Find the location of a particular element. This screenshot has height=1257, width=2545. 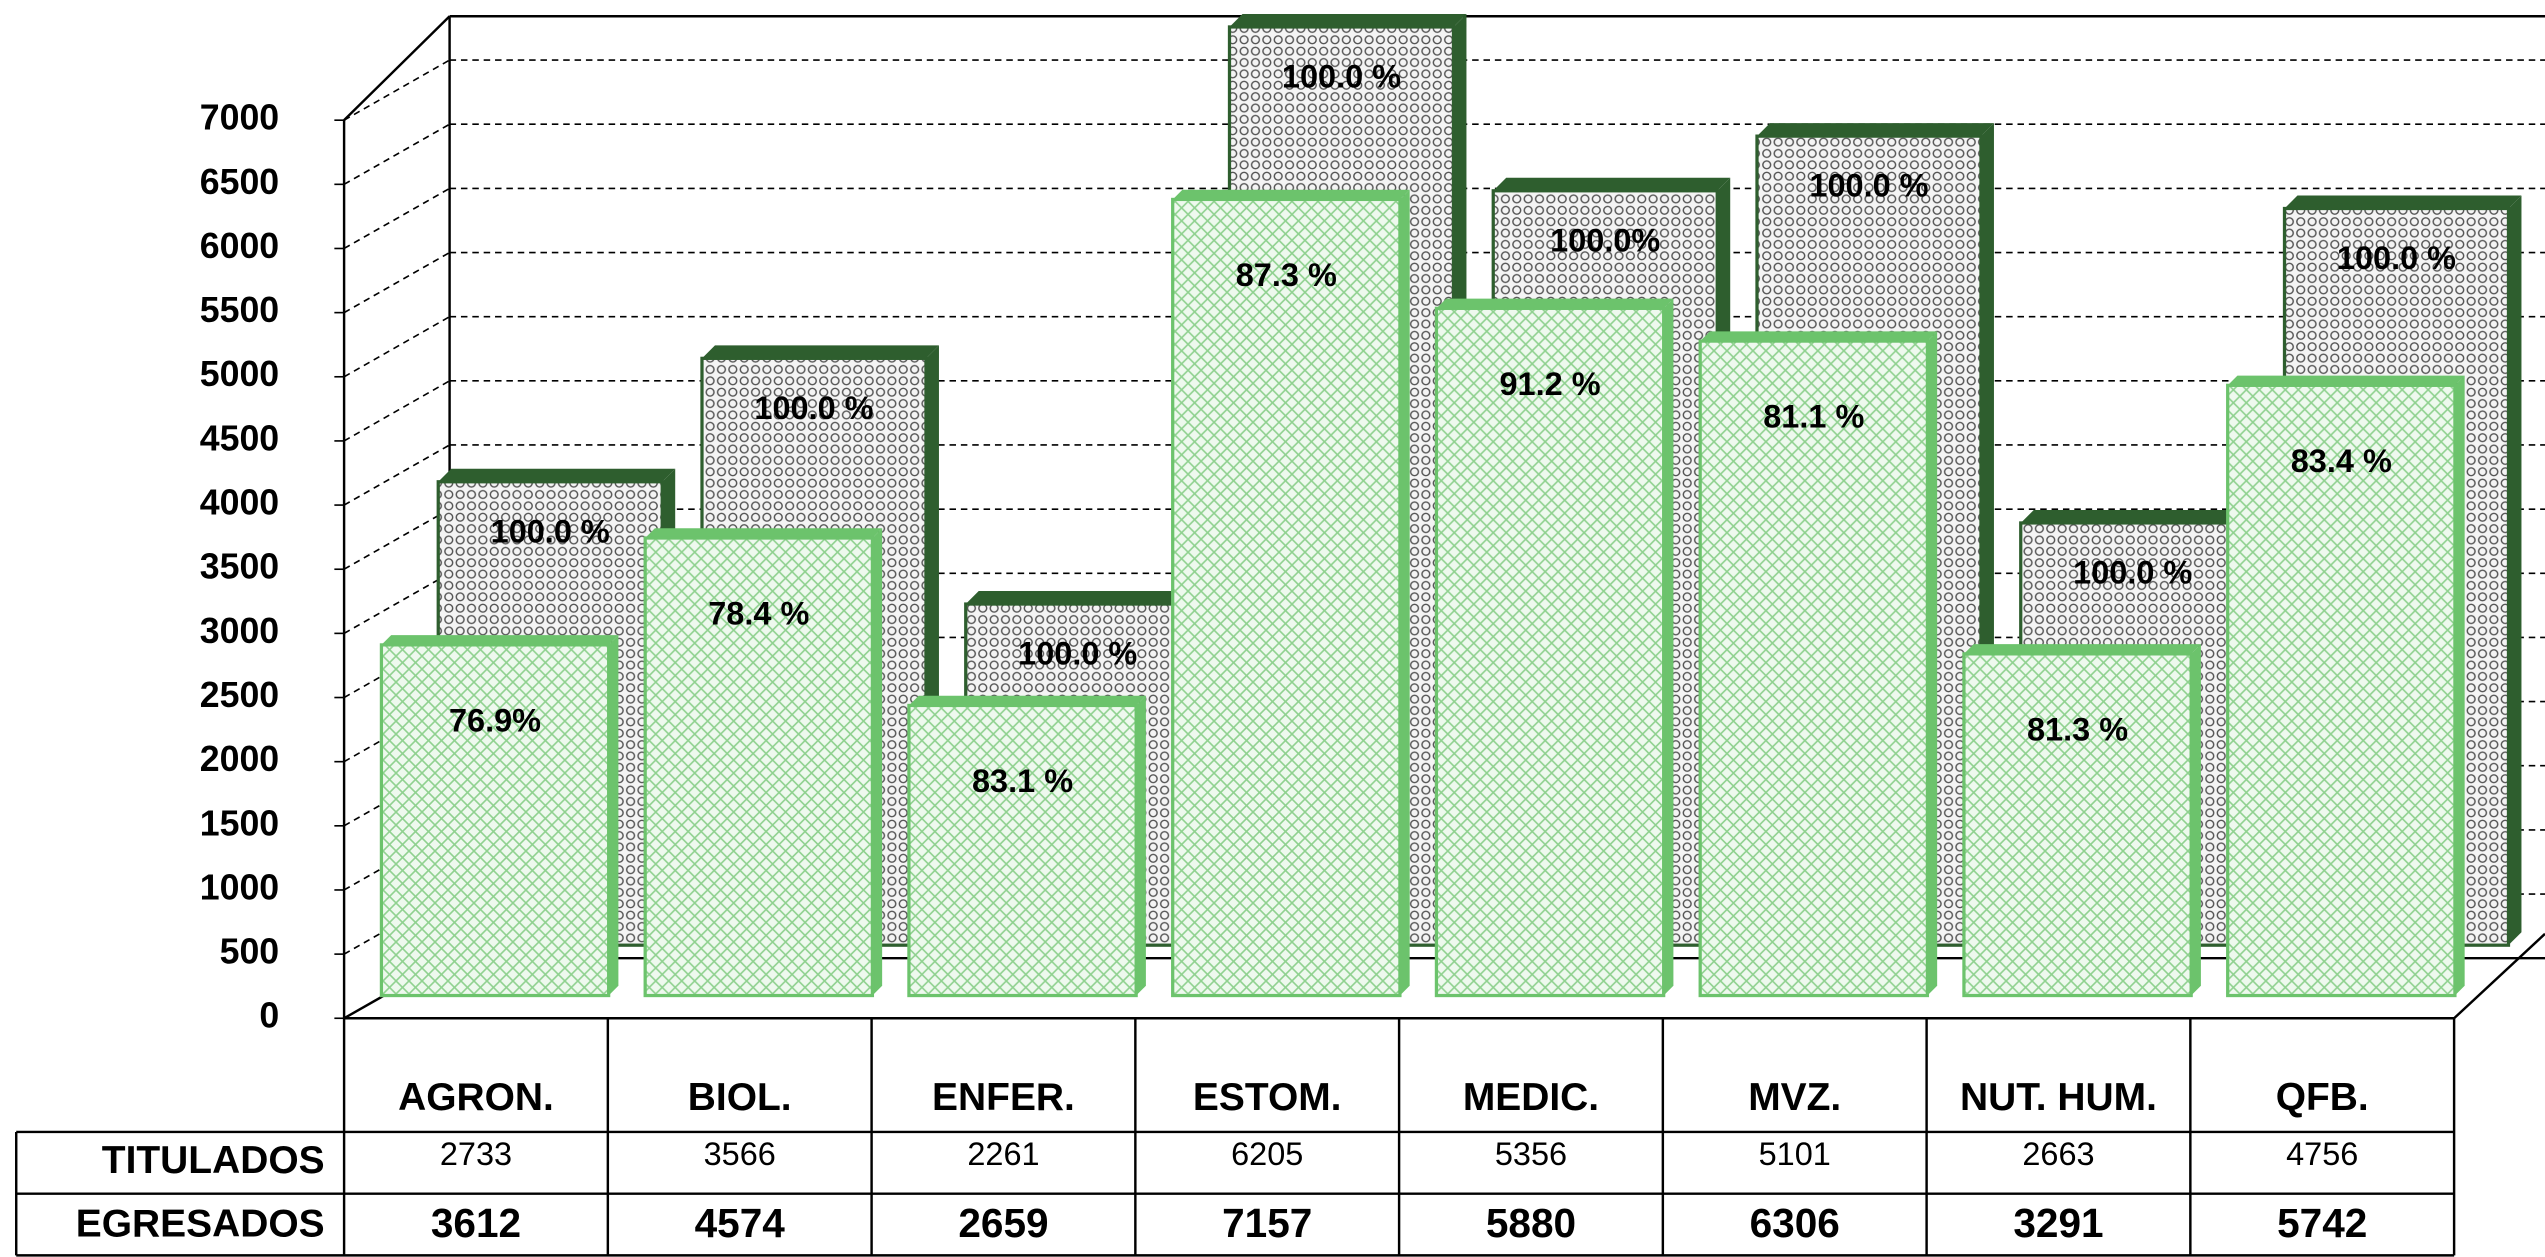

y-tick-label: 1000 is located at coordinates (239, 887).